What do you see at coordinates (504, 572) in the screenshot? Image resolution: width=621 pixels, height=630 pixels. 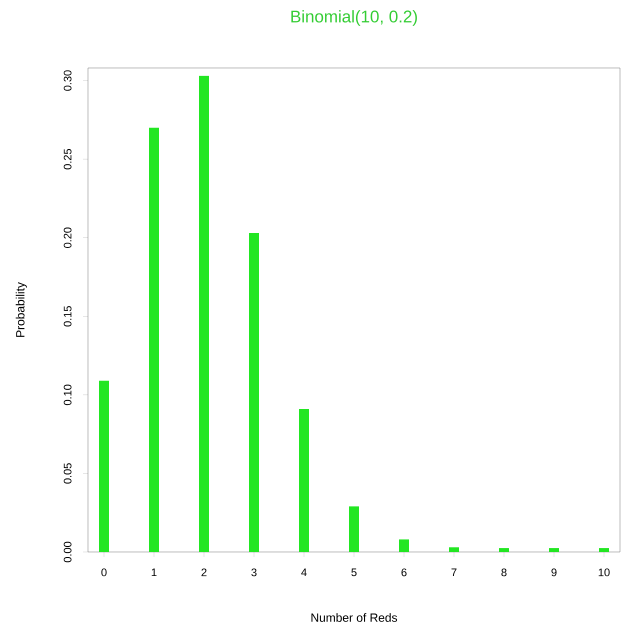 I see `x-tick-label: 8` at bounding box center [504, 572].